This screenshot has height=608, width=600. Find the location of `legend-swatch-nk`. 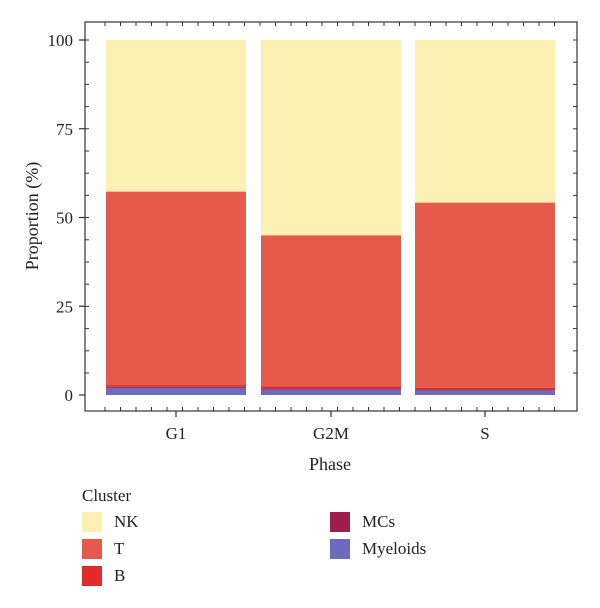

legend-swatch-nk is located at coordinates (92, 522).